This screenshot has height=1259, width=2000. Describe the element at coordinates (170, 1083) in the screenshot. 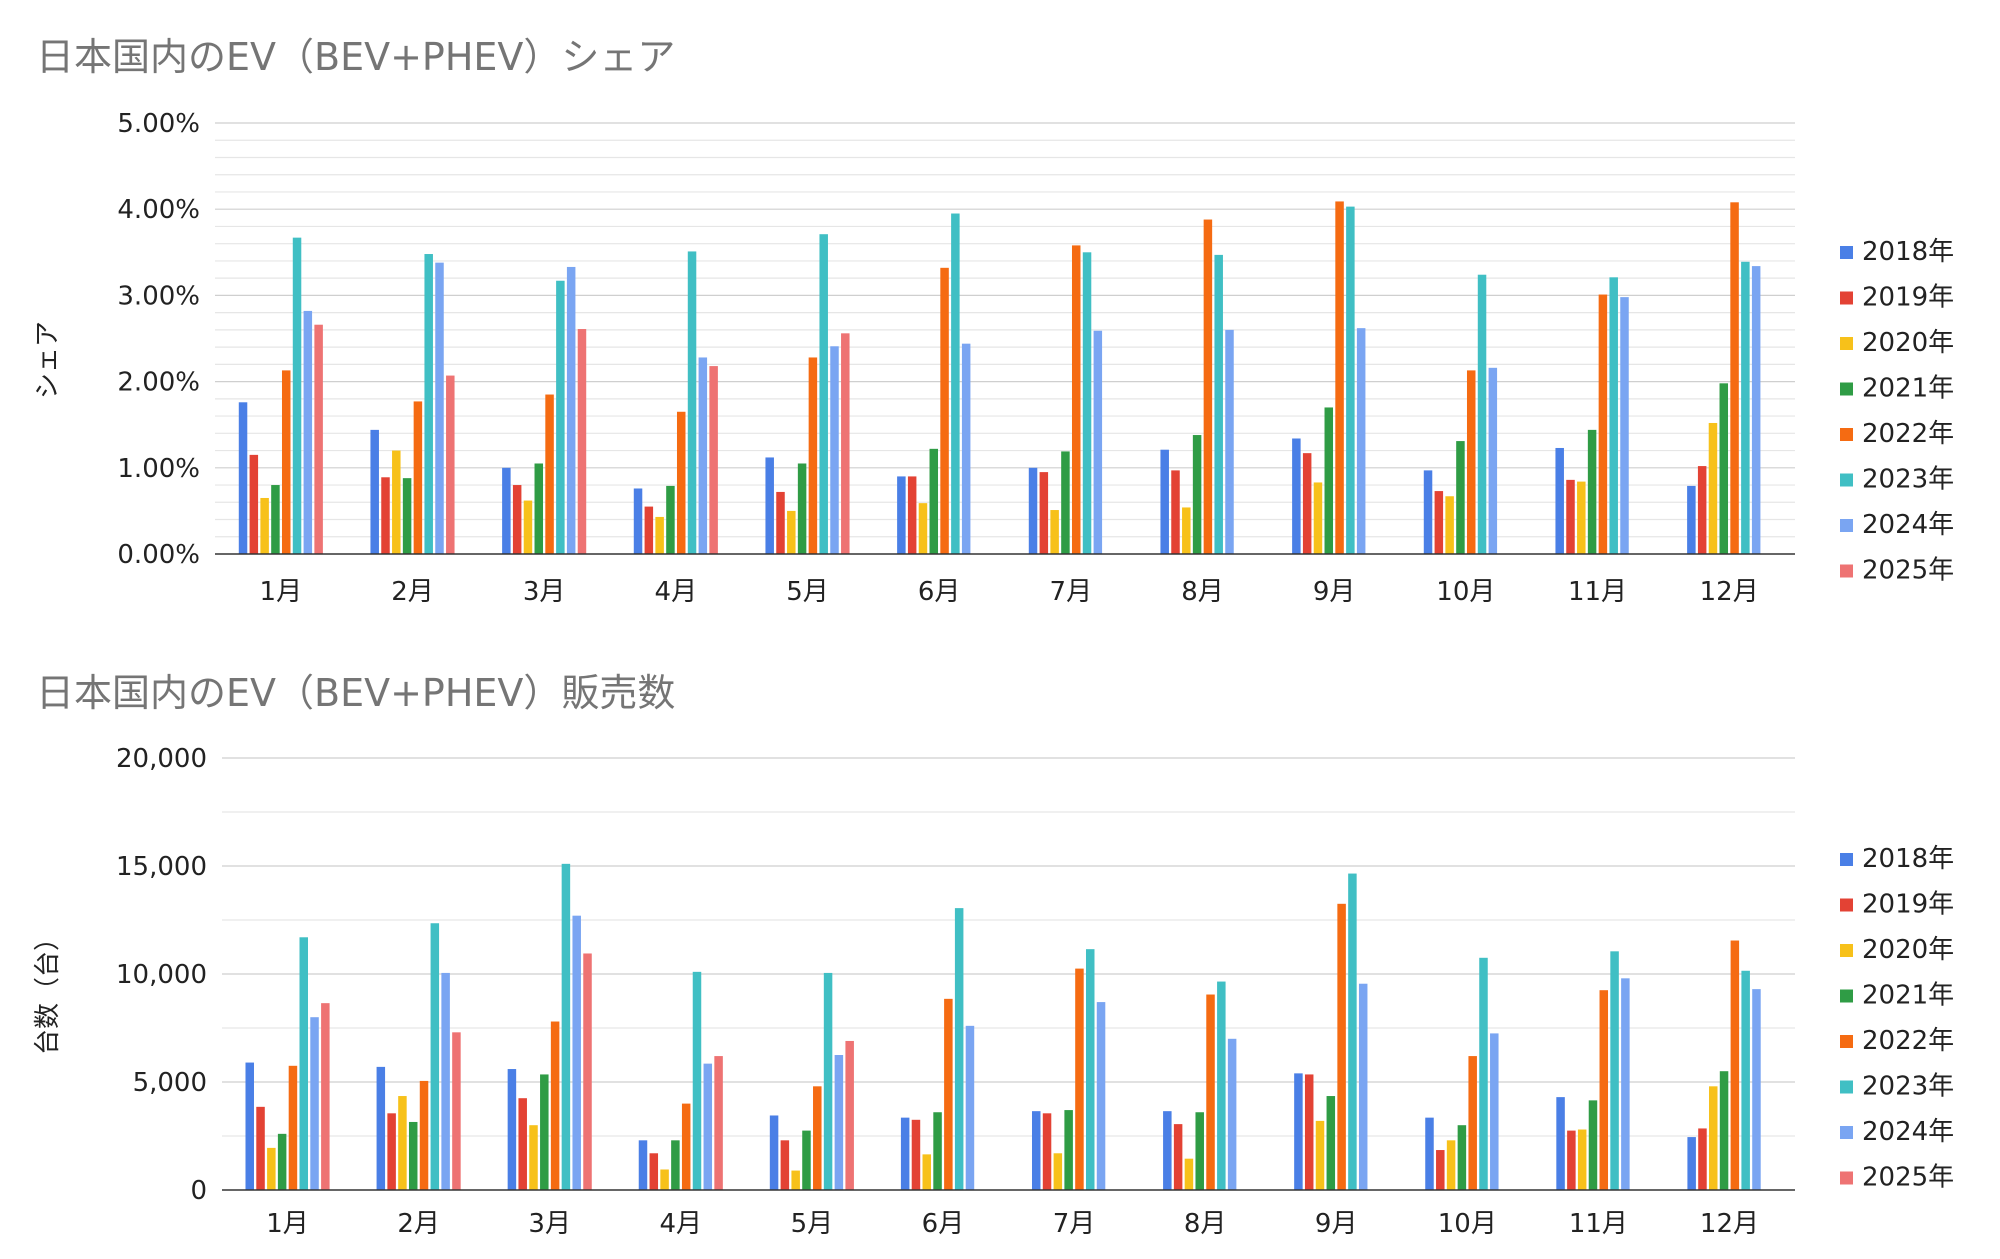

I see `y-tick-label: 5,000` at that location.